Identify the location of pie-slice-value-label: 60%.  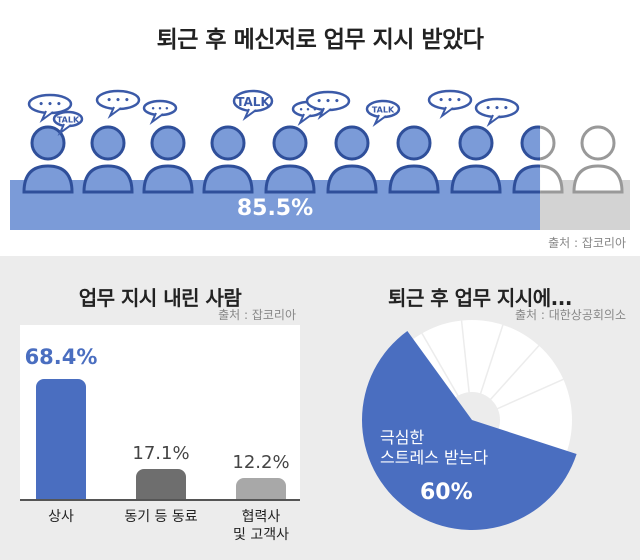
(446, 492).